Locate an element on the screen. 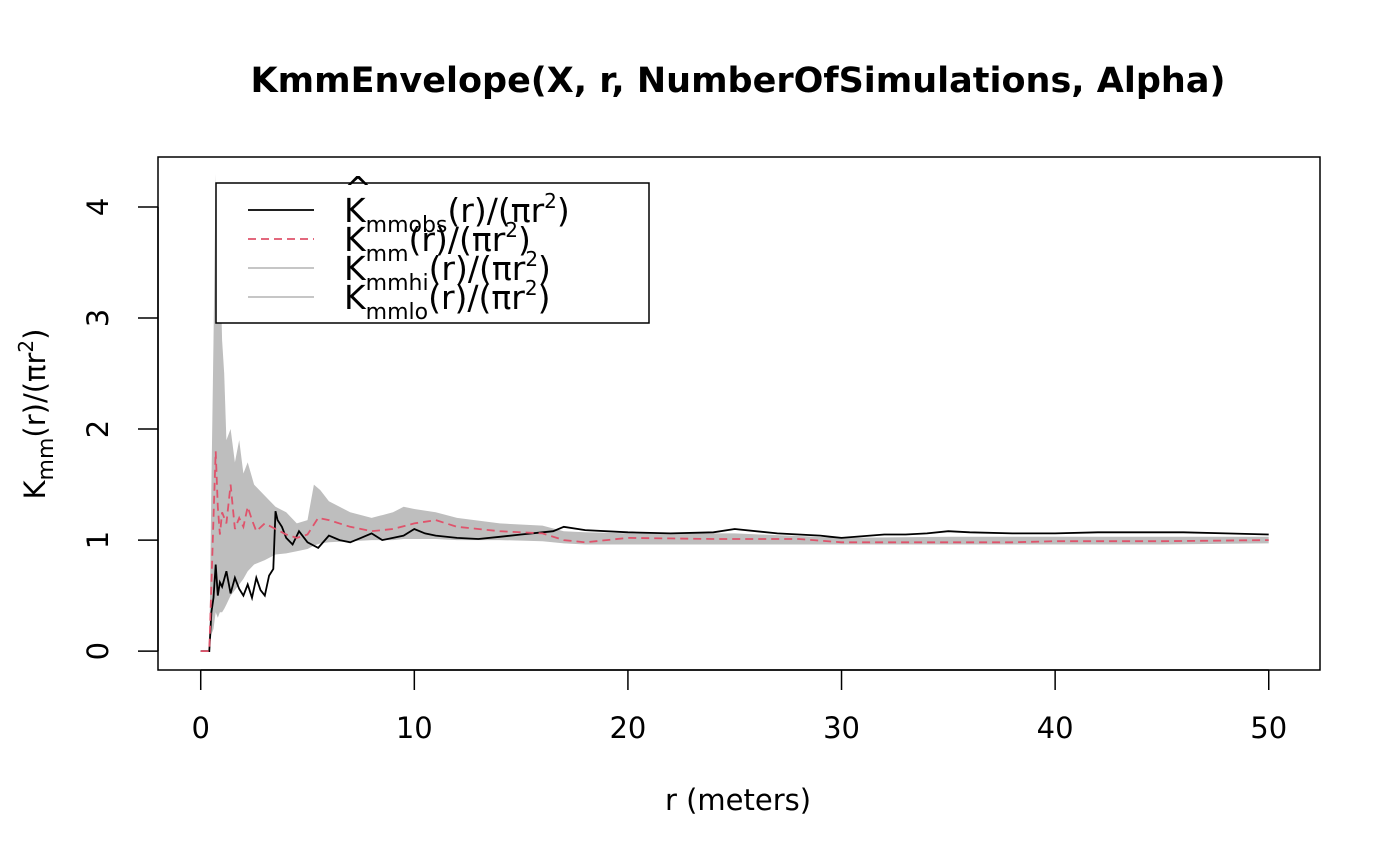 The width and height of the screenshot is (1400, 866). x-tick-label: 30 is located at coordinates (841, 728).